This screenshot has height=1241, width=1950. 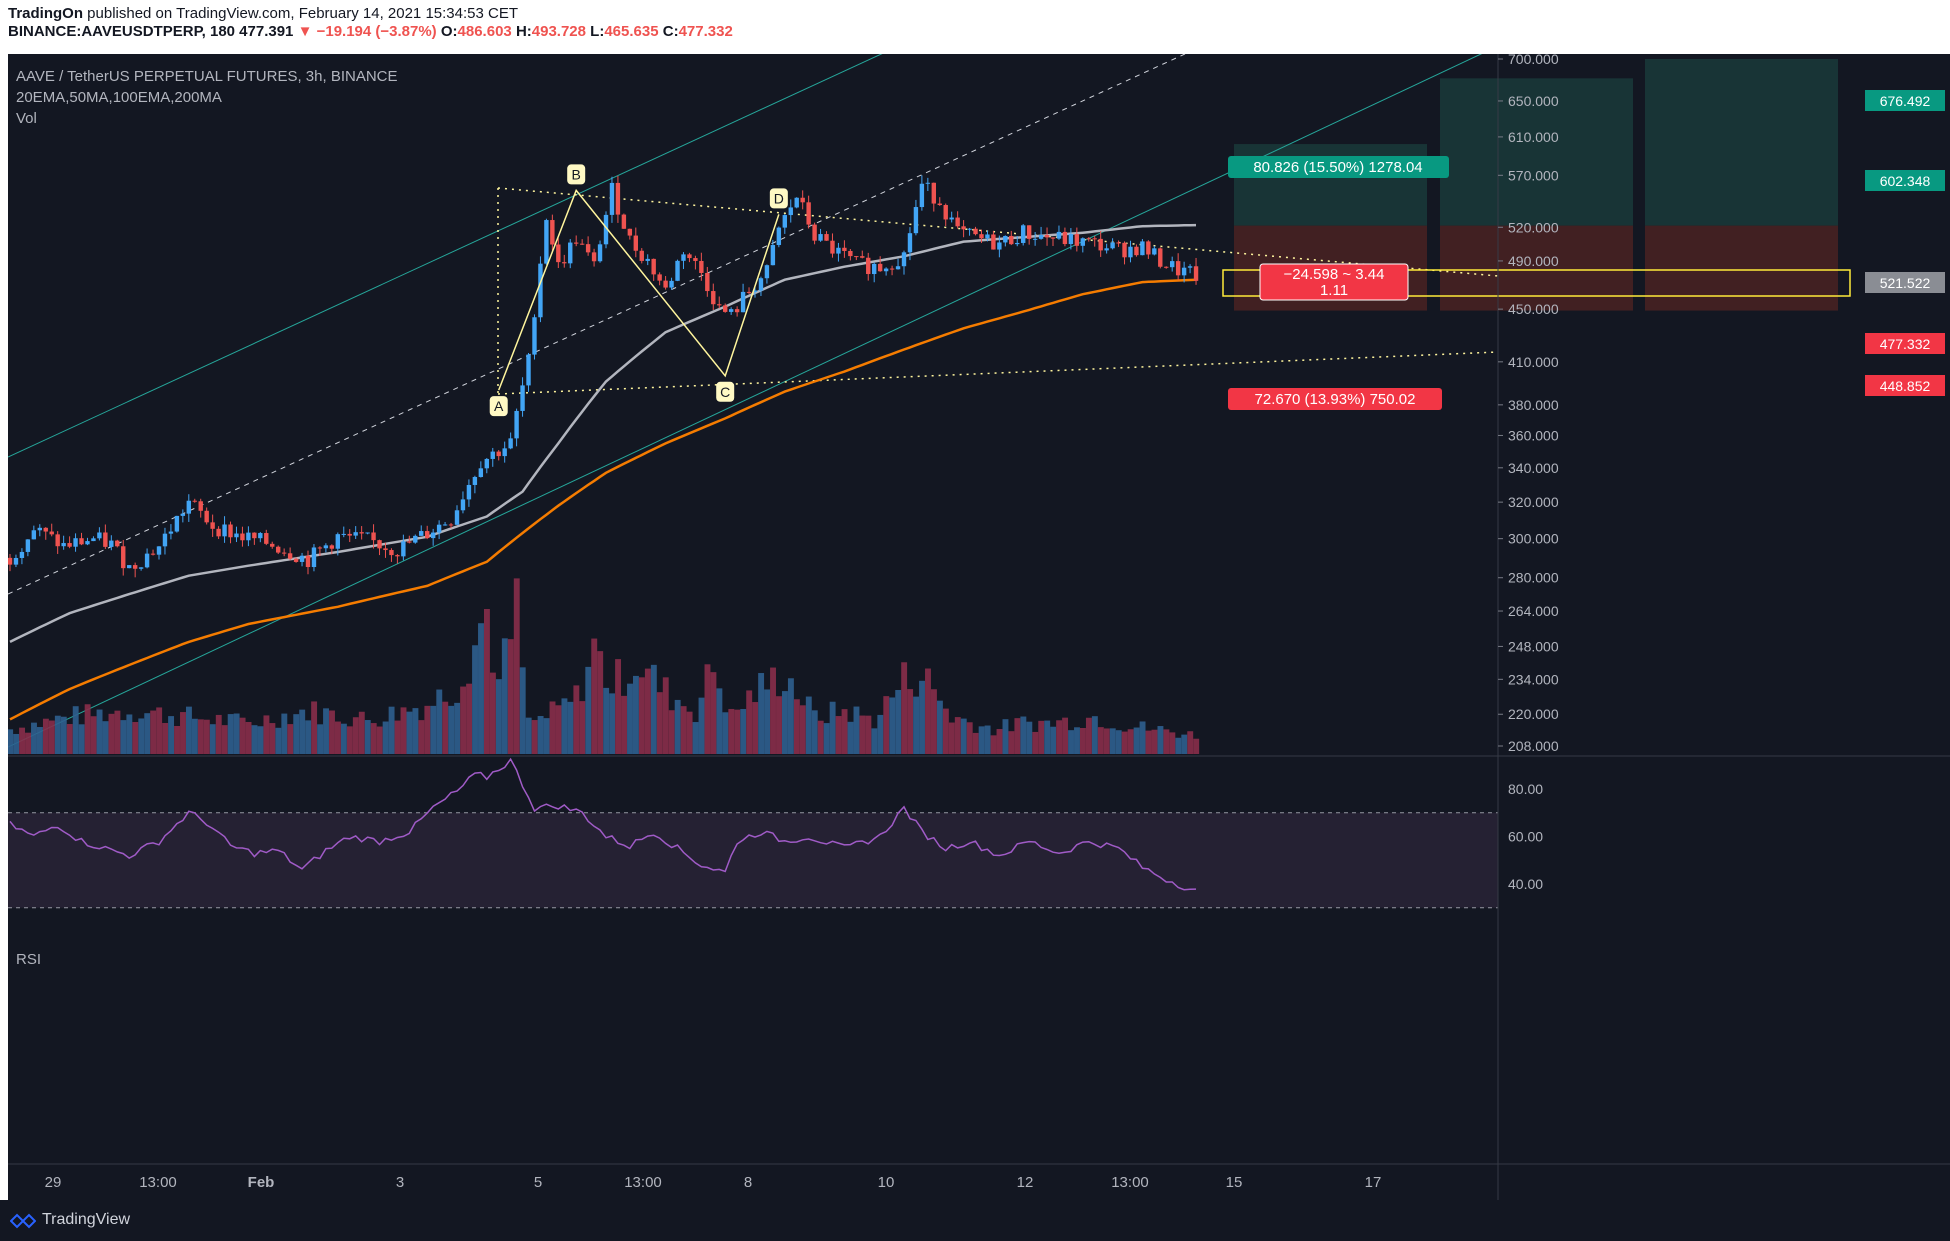 I want to click on entry-label-line2: 1.11, so click(x=1334, y=290).